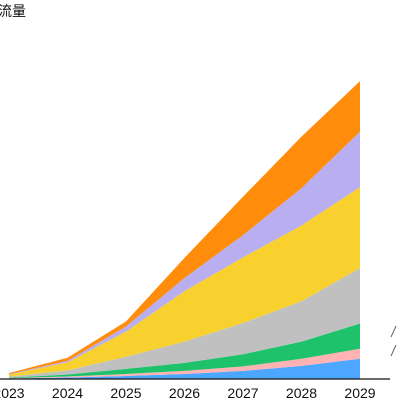  Describe the element at coordinates (359, 392) in the screenshot. I see `x-tick-label: 2029` at that location.